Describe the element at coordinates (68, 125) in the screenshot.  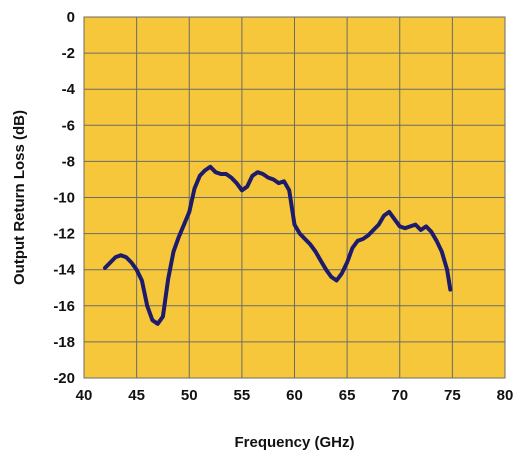
I see `y-tick-label: -6` at that location.